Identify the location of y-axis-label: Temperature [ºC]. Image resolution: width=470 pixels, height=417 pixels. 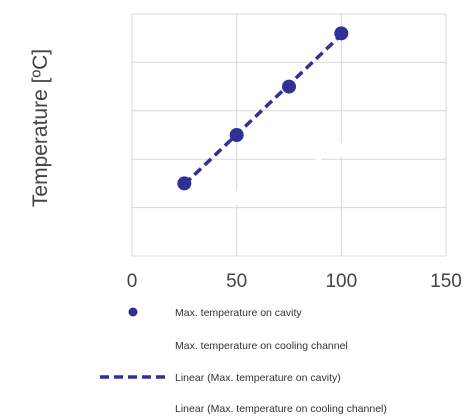
(40, 128).